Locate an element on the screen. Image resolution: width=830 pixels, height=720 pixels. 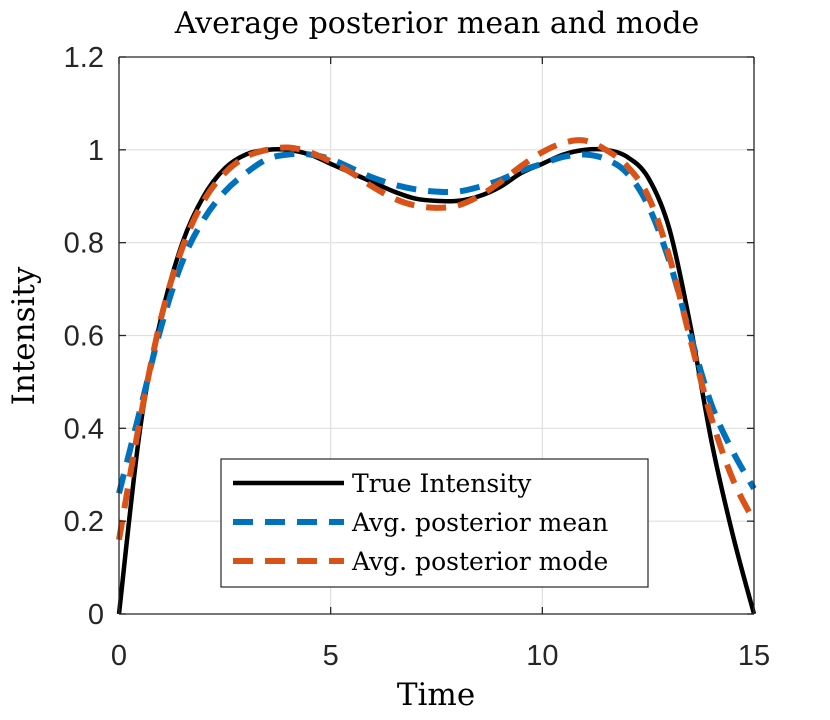
y-tick-label: 0 is located at coordinates (96, 615).